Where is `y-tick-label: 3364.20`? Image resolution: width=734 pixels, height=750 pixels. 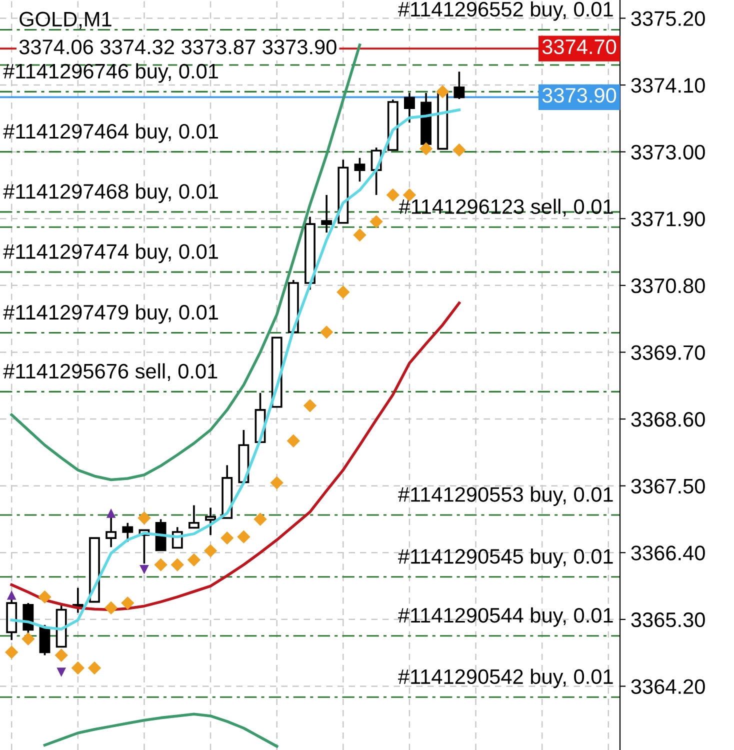
y-tick-label: 3364.20 is located at coordinates (668, 686).